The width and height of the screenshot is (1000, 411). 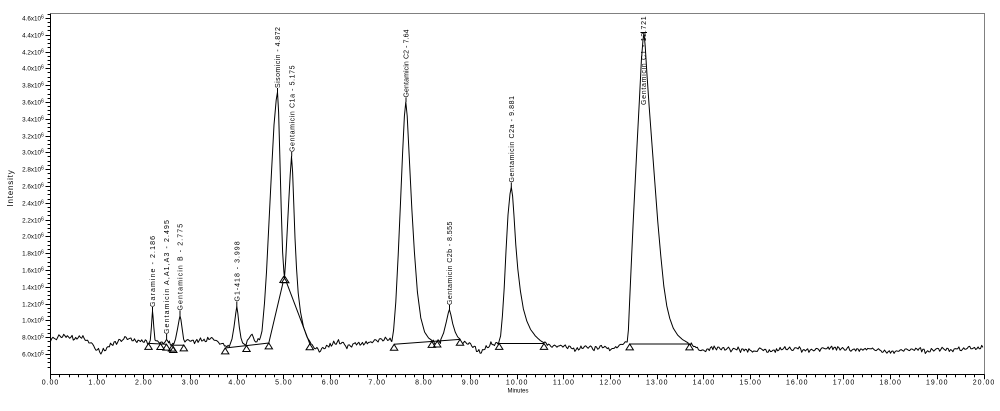 I want to click on svg-text: 4.00, so click(x=237, y=383).